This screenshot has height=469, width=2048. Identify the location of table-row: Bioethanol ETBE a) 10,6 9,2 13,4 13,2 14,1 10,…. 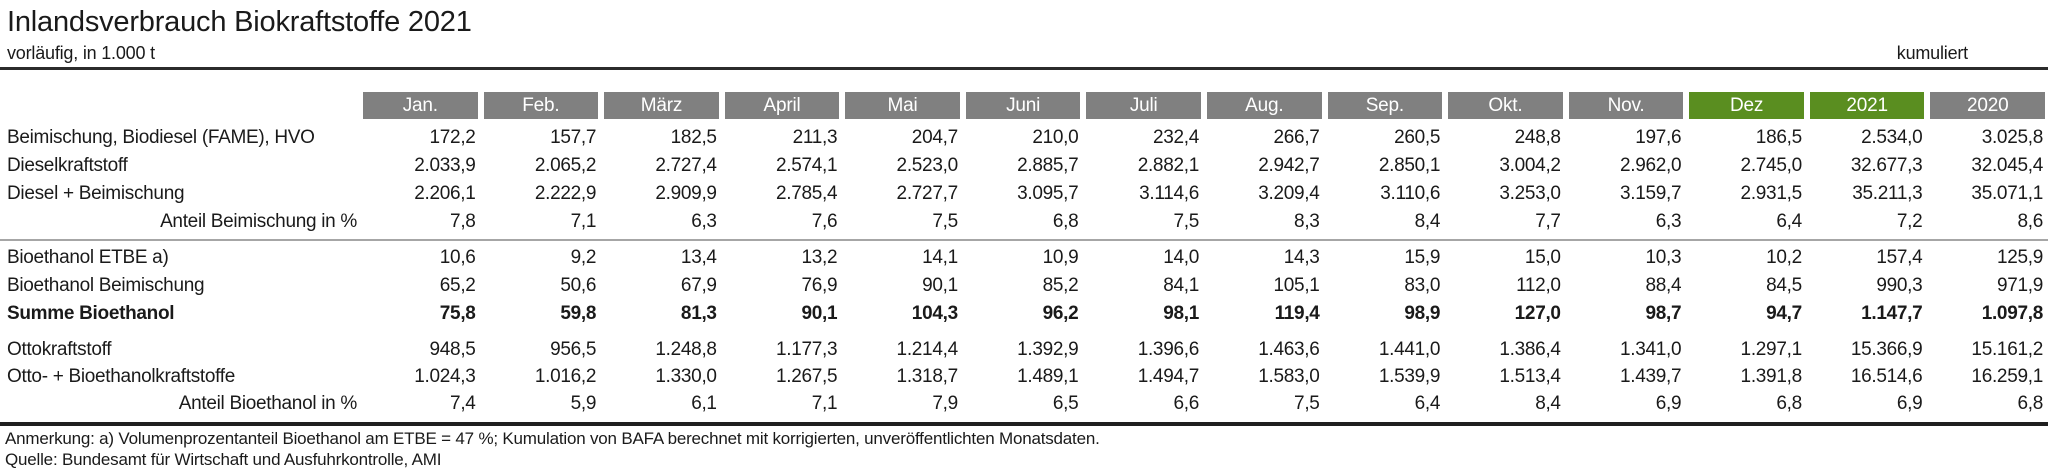
(1024, 258).